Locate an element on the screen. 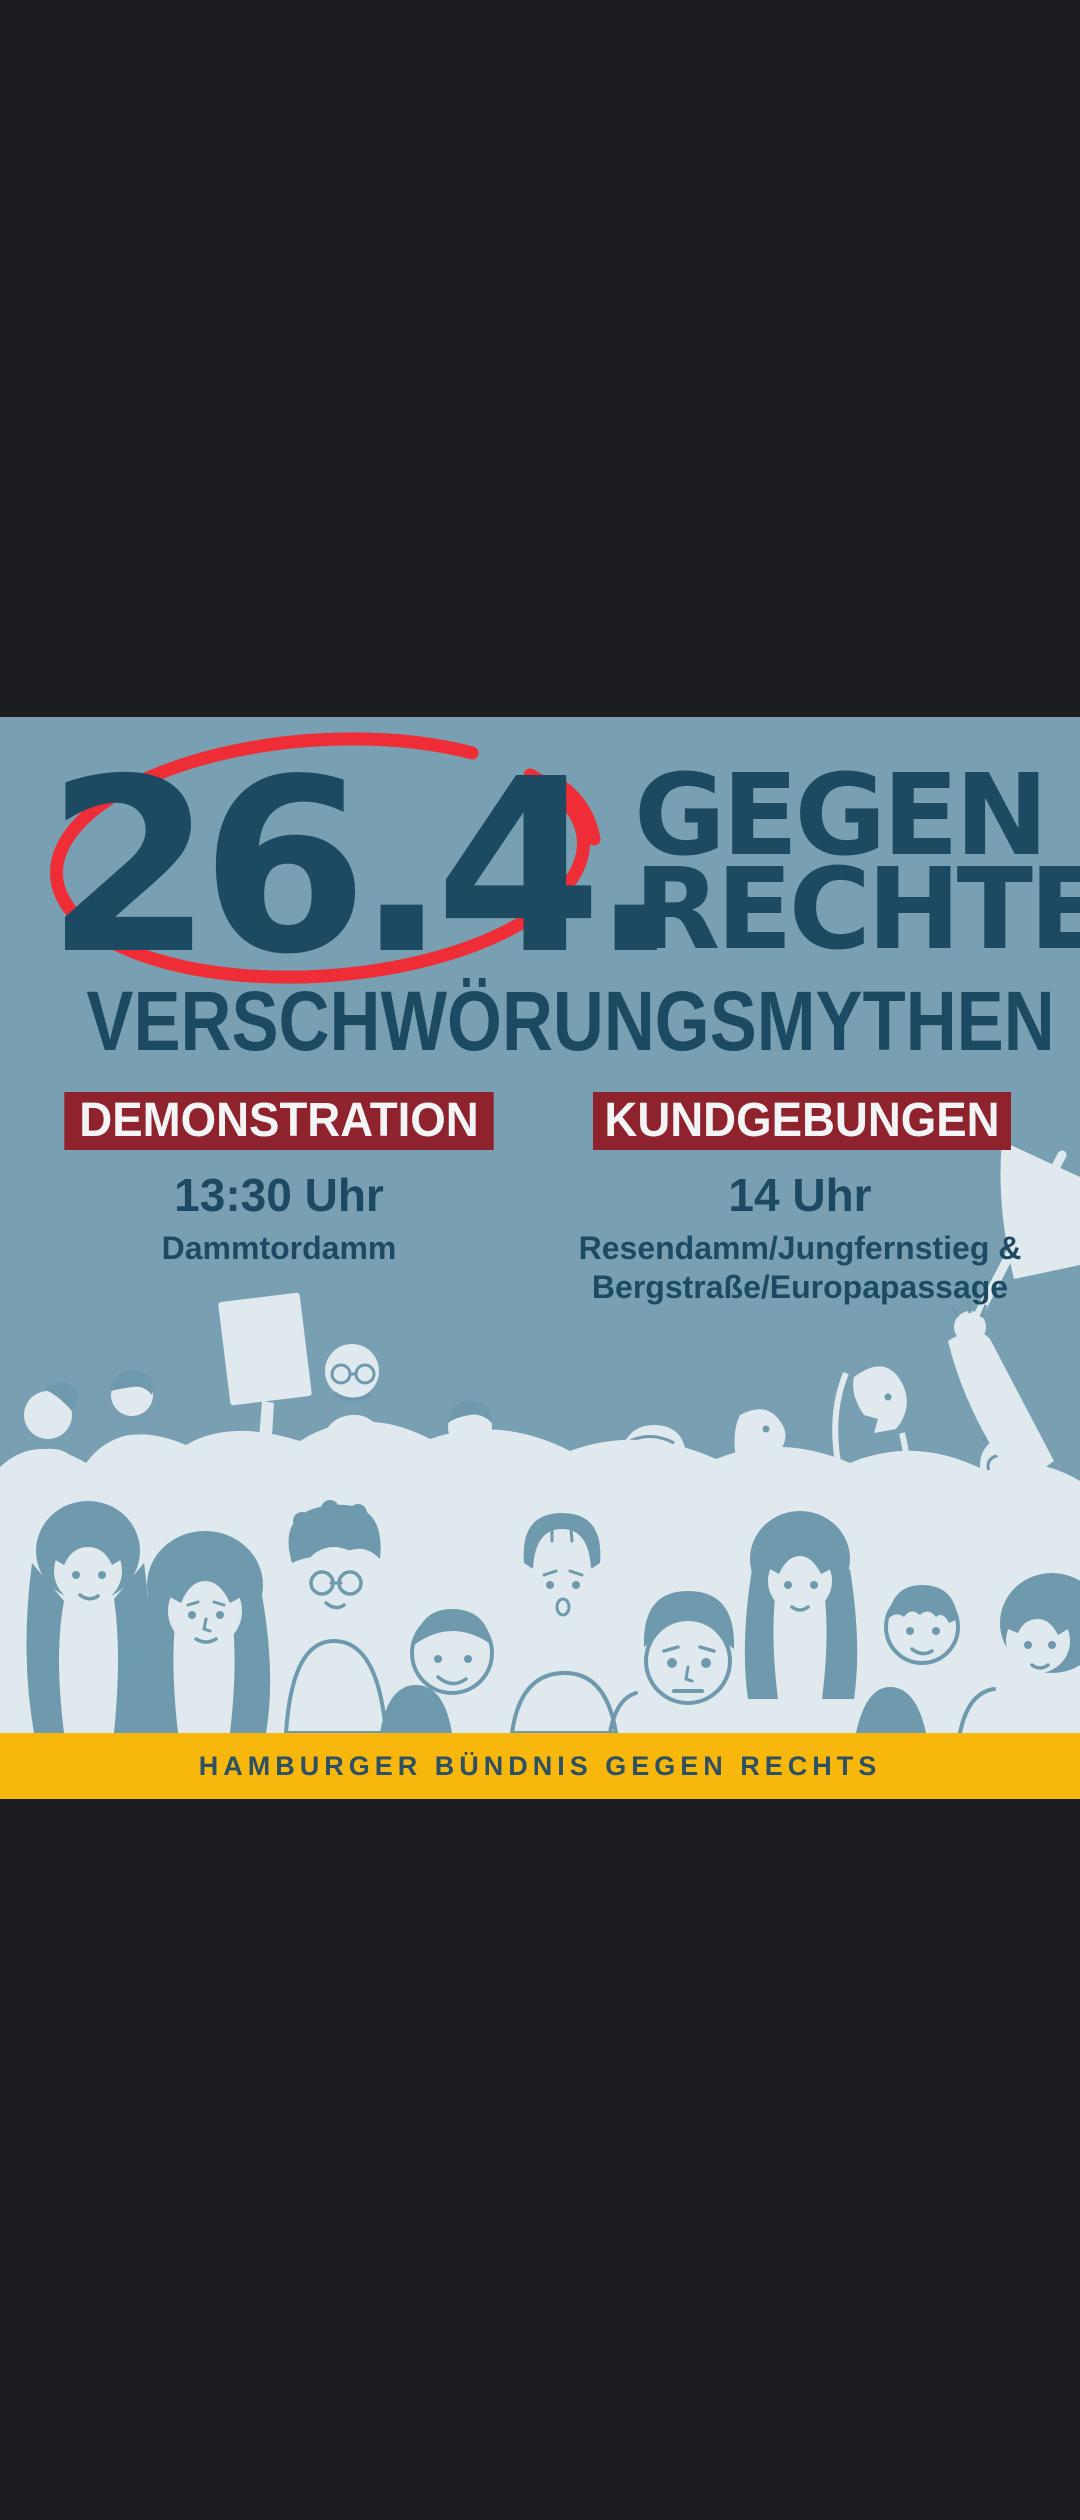  flag-icon is located at coordinates (1014, 1314).